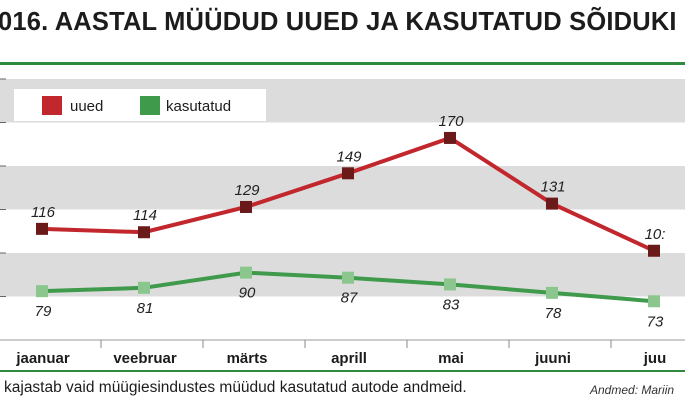  I want to click on data-label-uued: 149, so click(349, 156).